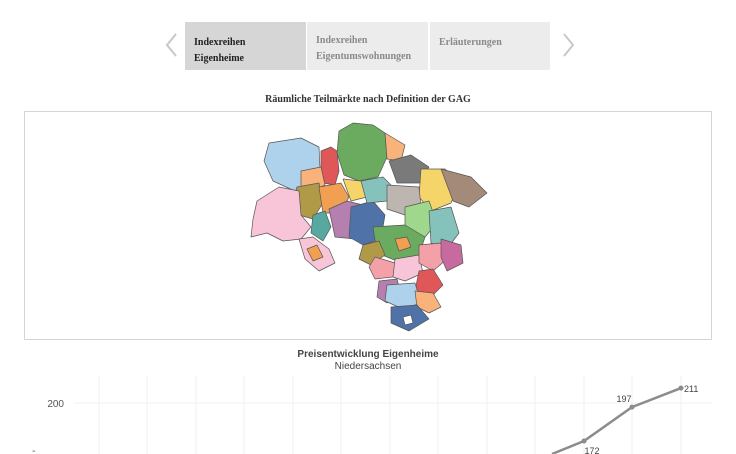 The height and width of the screenshot is (454, 736). I want to click on tab-label-line2: Eigentumswohnungen, so click(364, 56).